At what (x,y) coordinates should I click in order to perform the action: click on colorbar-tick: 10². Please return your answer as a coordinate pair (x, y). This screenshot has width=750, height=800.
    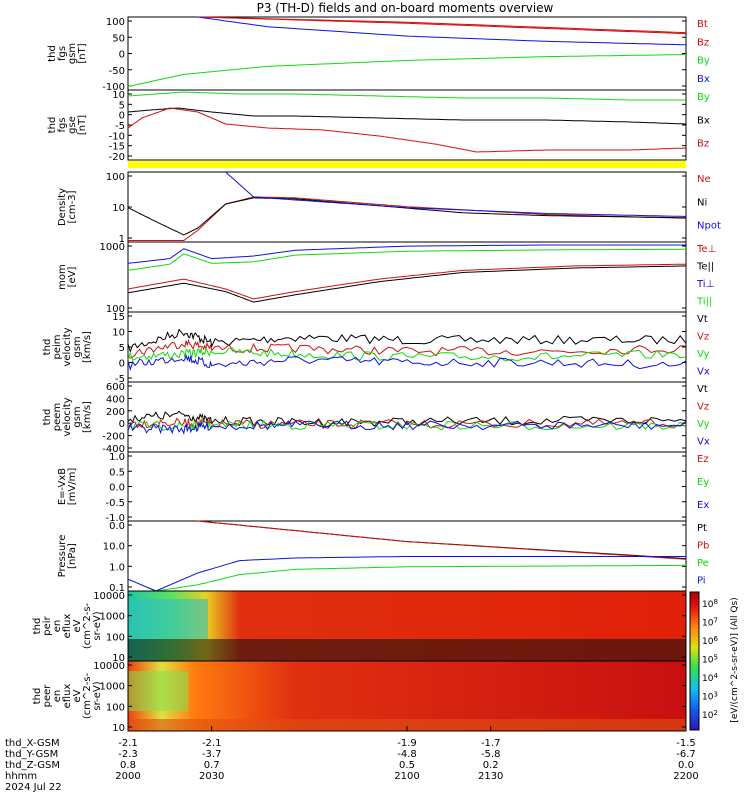
    Looking at the image, I should click on (710, 715).